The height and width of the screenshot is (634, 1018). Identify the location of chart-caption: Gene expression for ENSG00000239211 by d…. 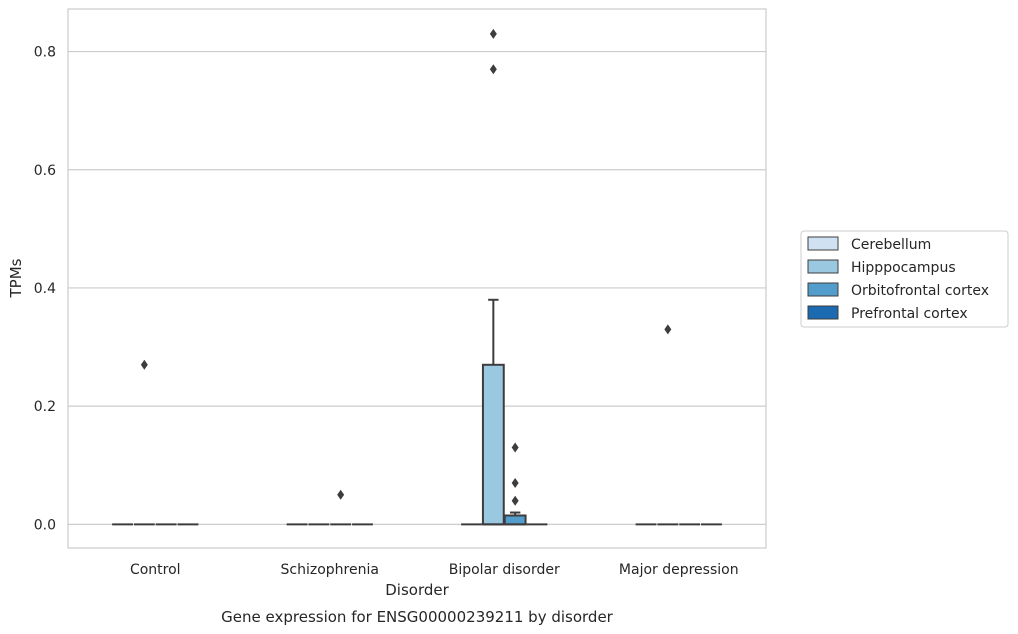
(417, 617).